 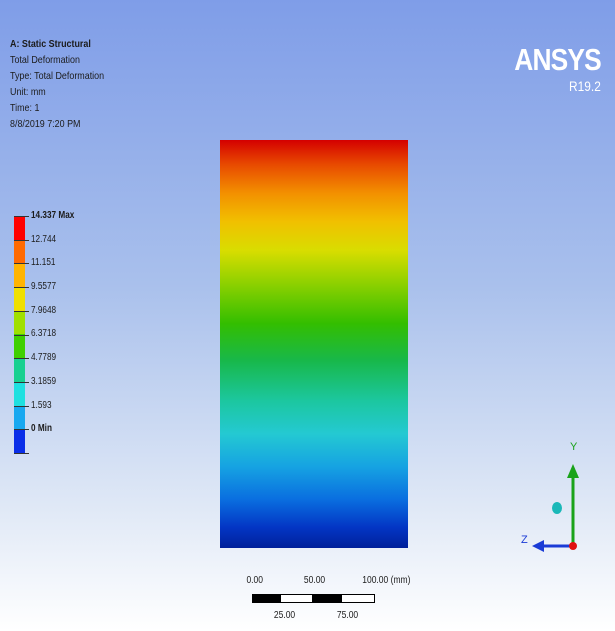 I want to click on triad-z-arrow-icon, so click(x=538, y=546).